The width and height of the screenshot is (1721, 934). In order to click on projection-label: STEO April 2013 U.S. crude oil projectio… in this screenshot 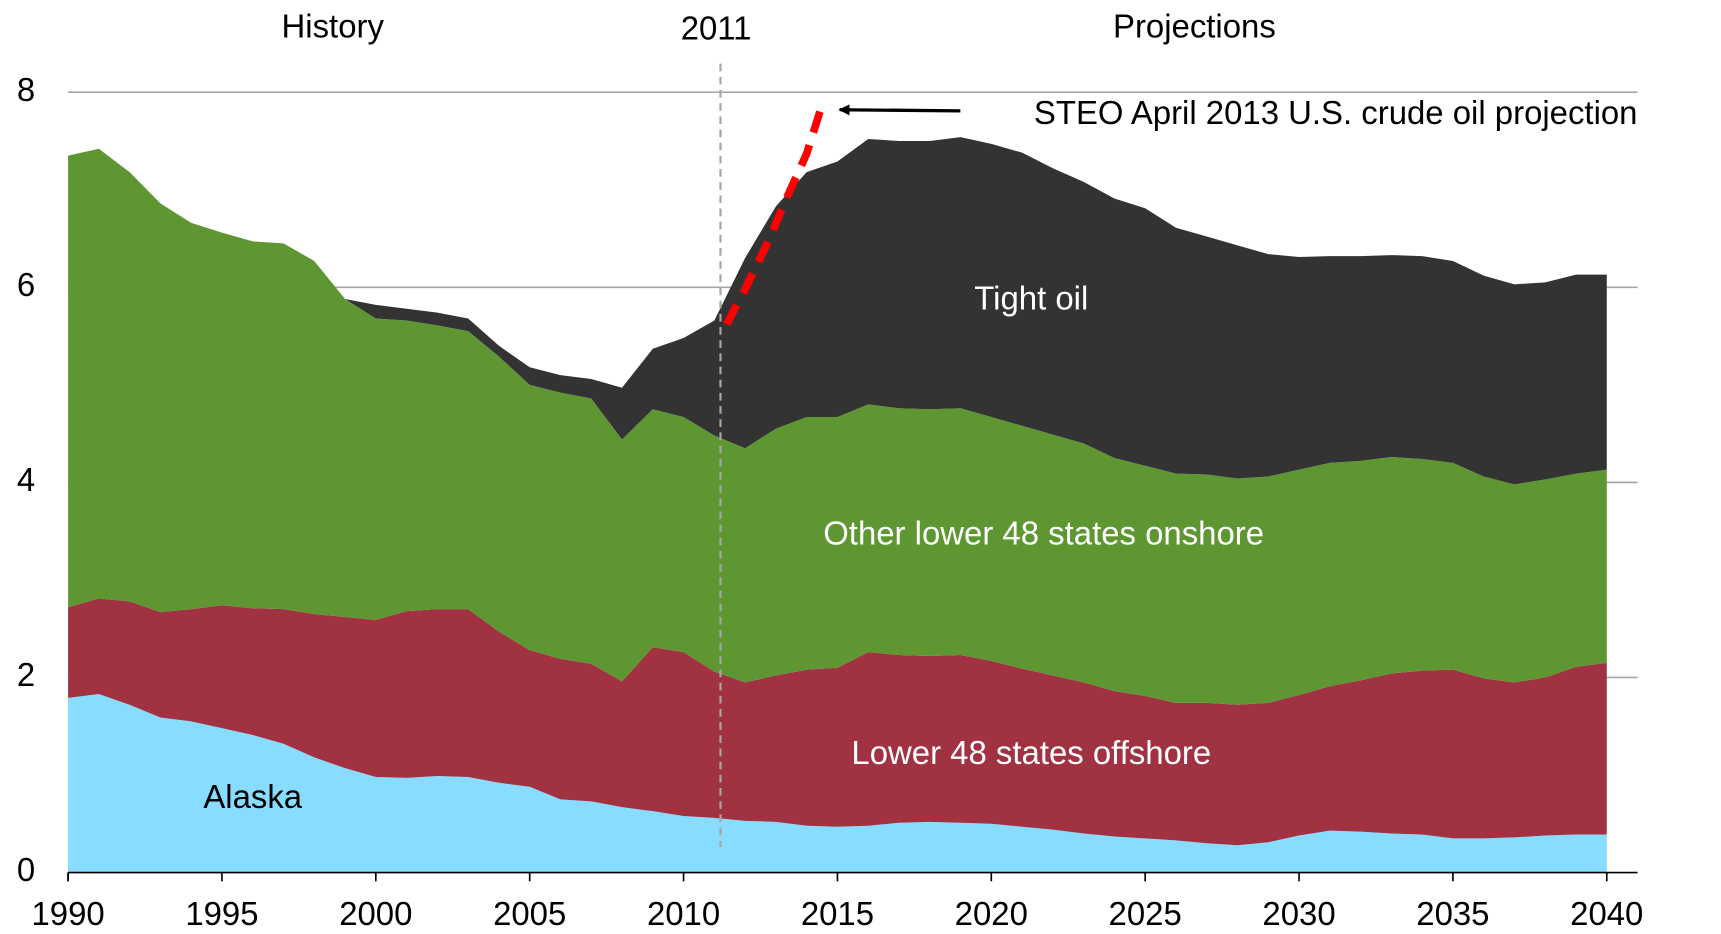, I will do `click(1336, 112)`.